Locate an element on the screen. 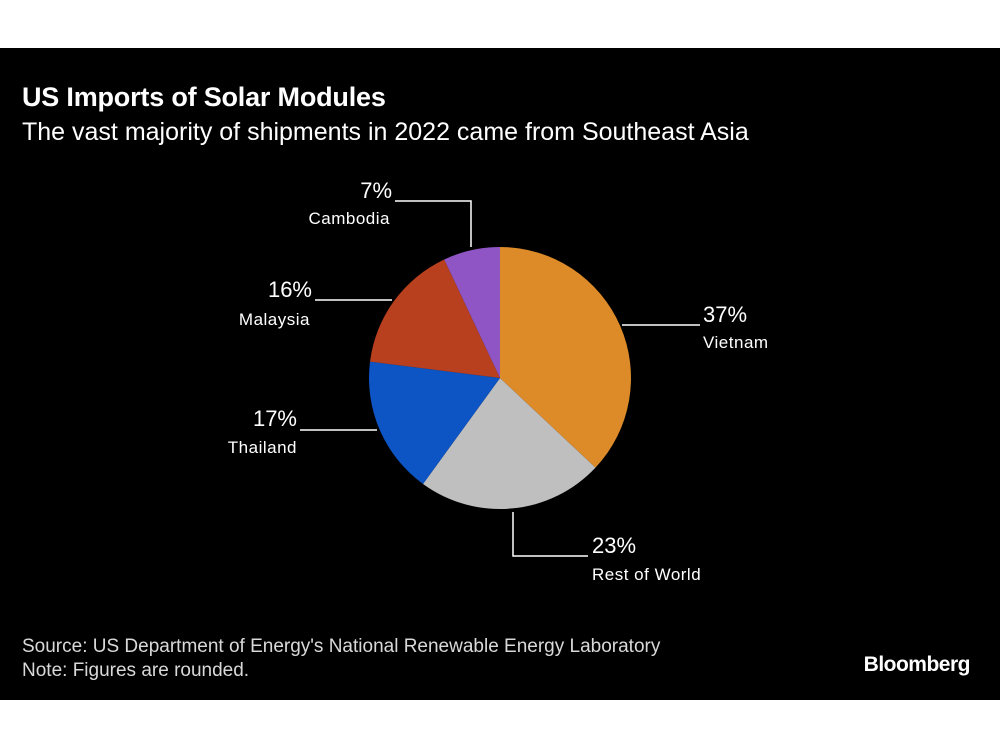  pie-slice-cambodia is located at coordinates (472, 312).